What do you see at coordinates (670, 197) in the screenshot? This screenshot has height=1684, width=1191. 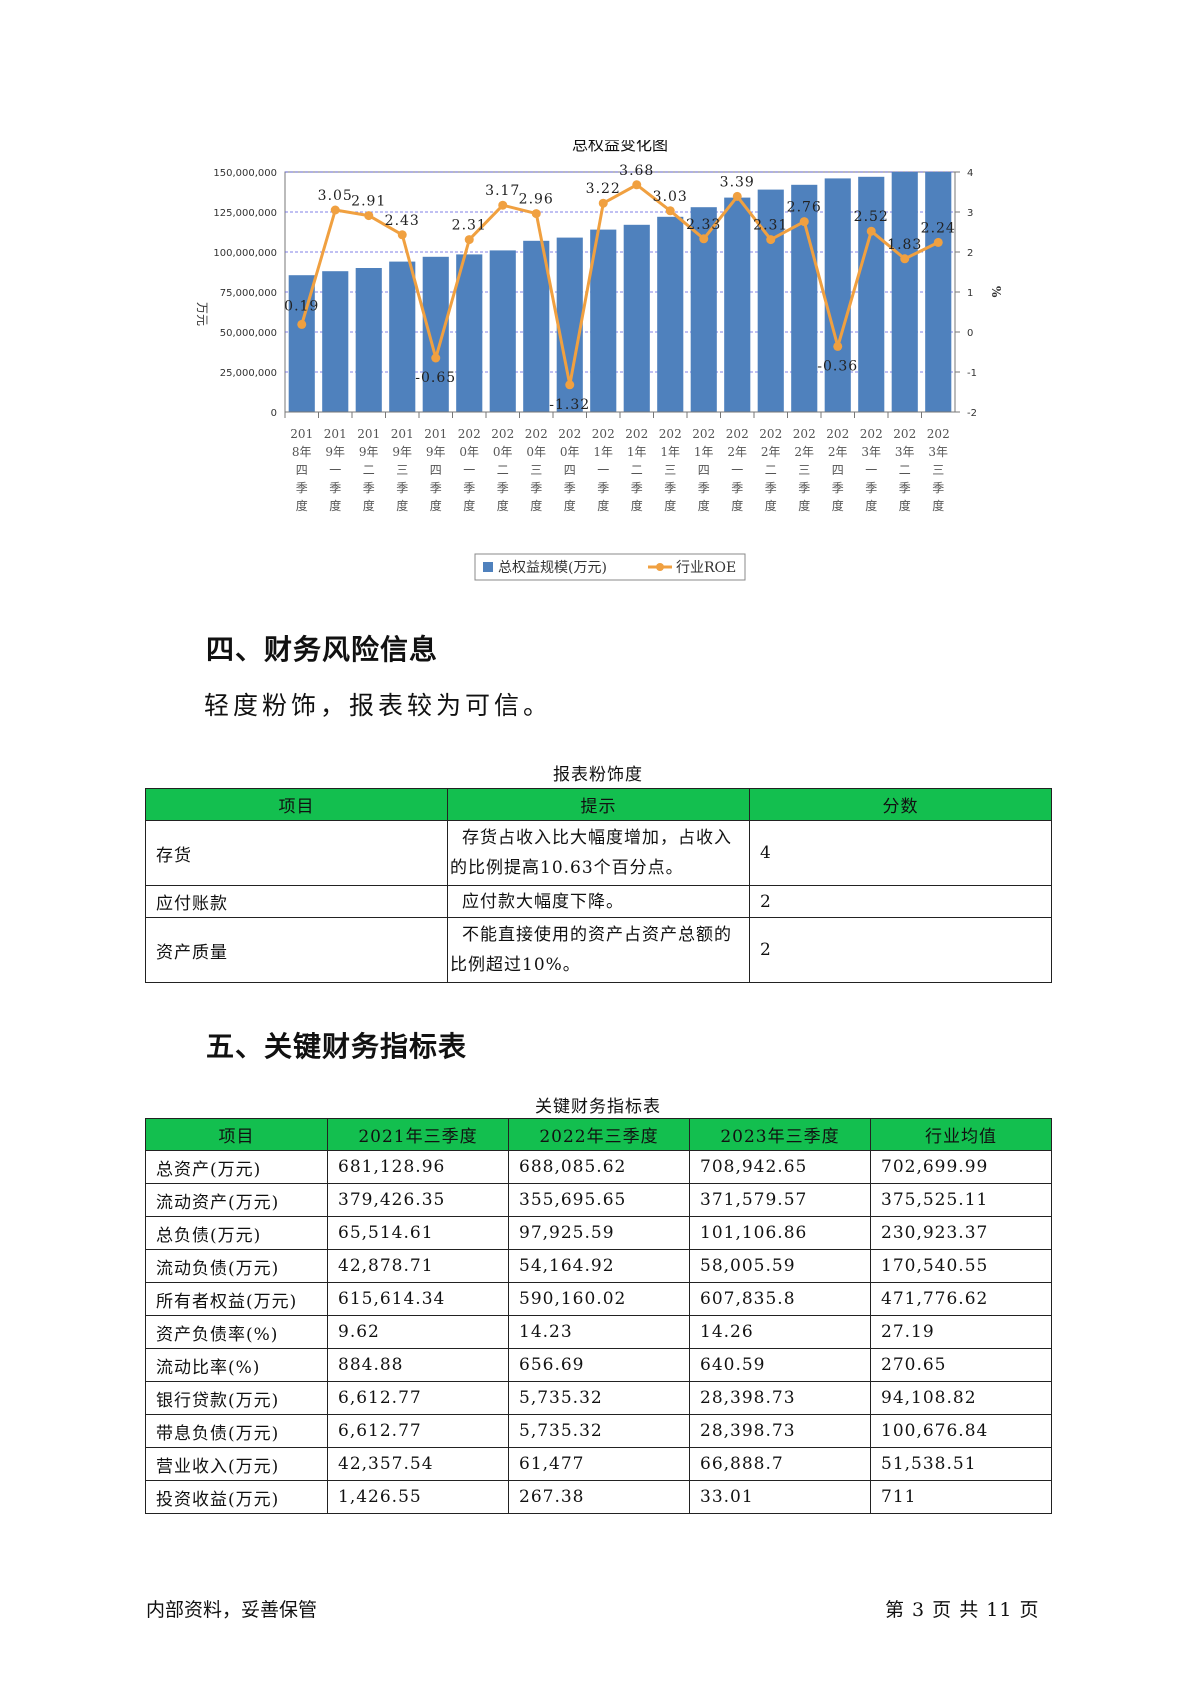 I see `roe-data-label: 3.03` at bounding box center [670, 197].